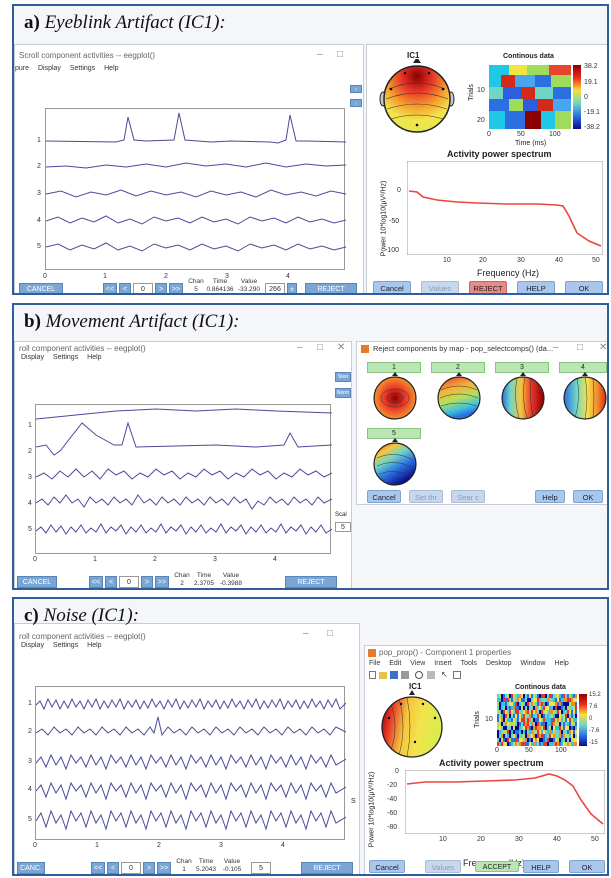  What do you see at coordinates (395, 663) in the screenshot?
I see `menu-item: Edit` at bounding box center [395, 663].